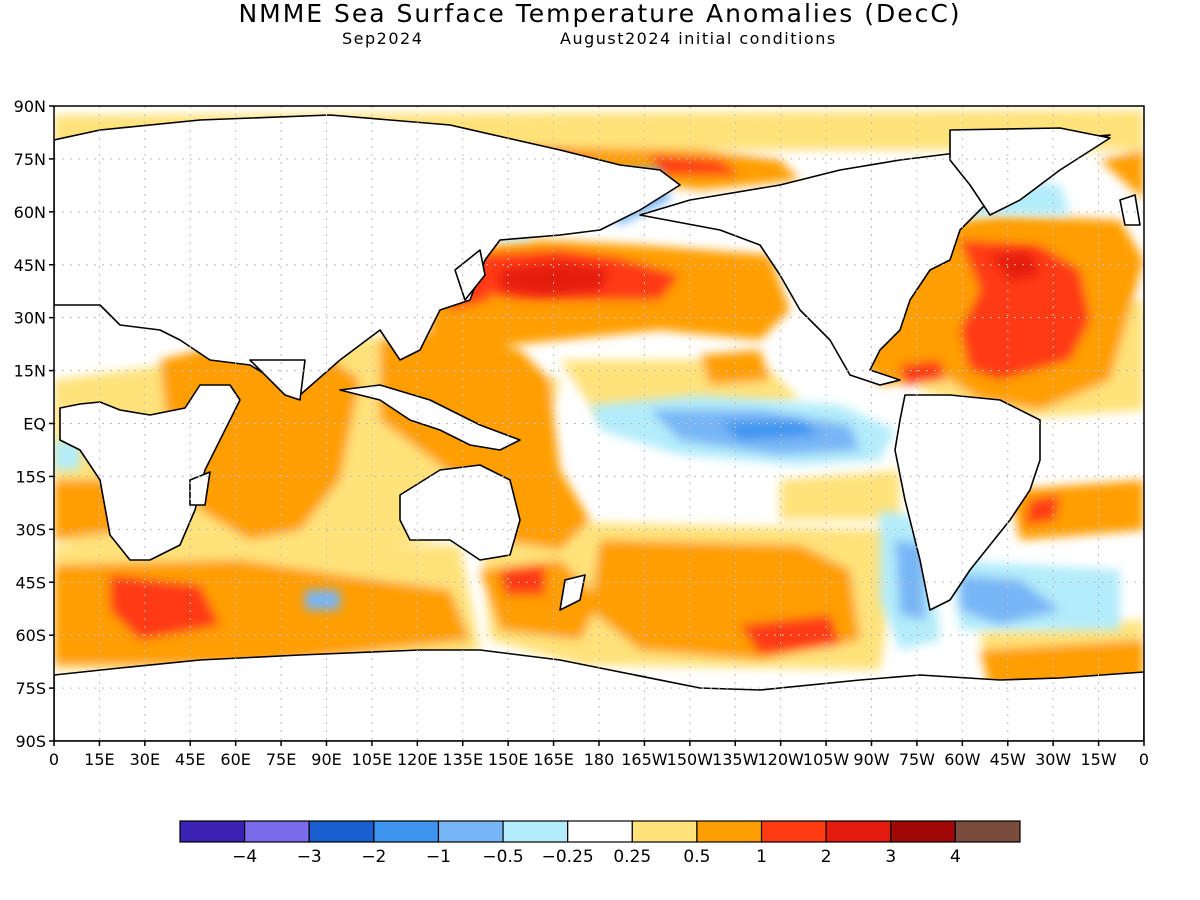  What do you see at coordinates (826, 759) in the screenshot?
I see `lon-tick-label: 105W` at bounding box center [826, 759].